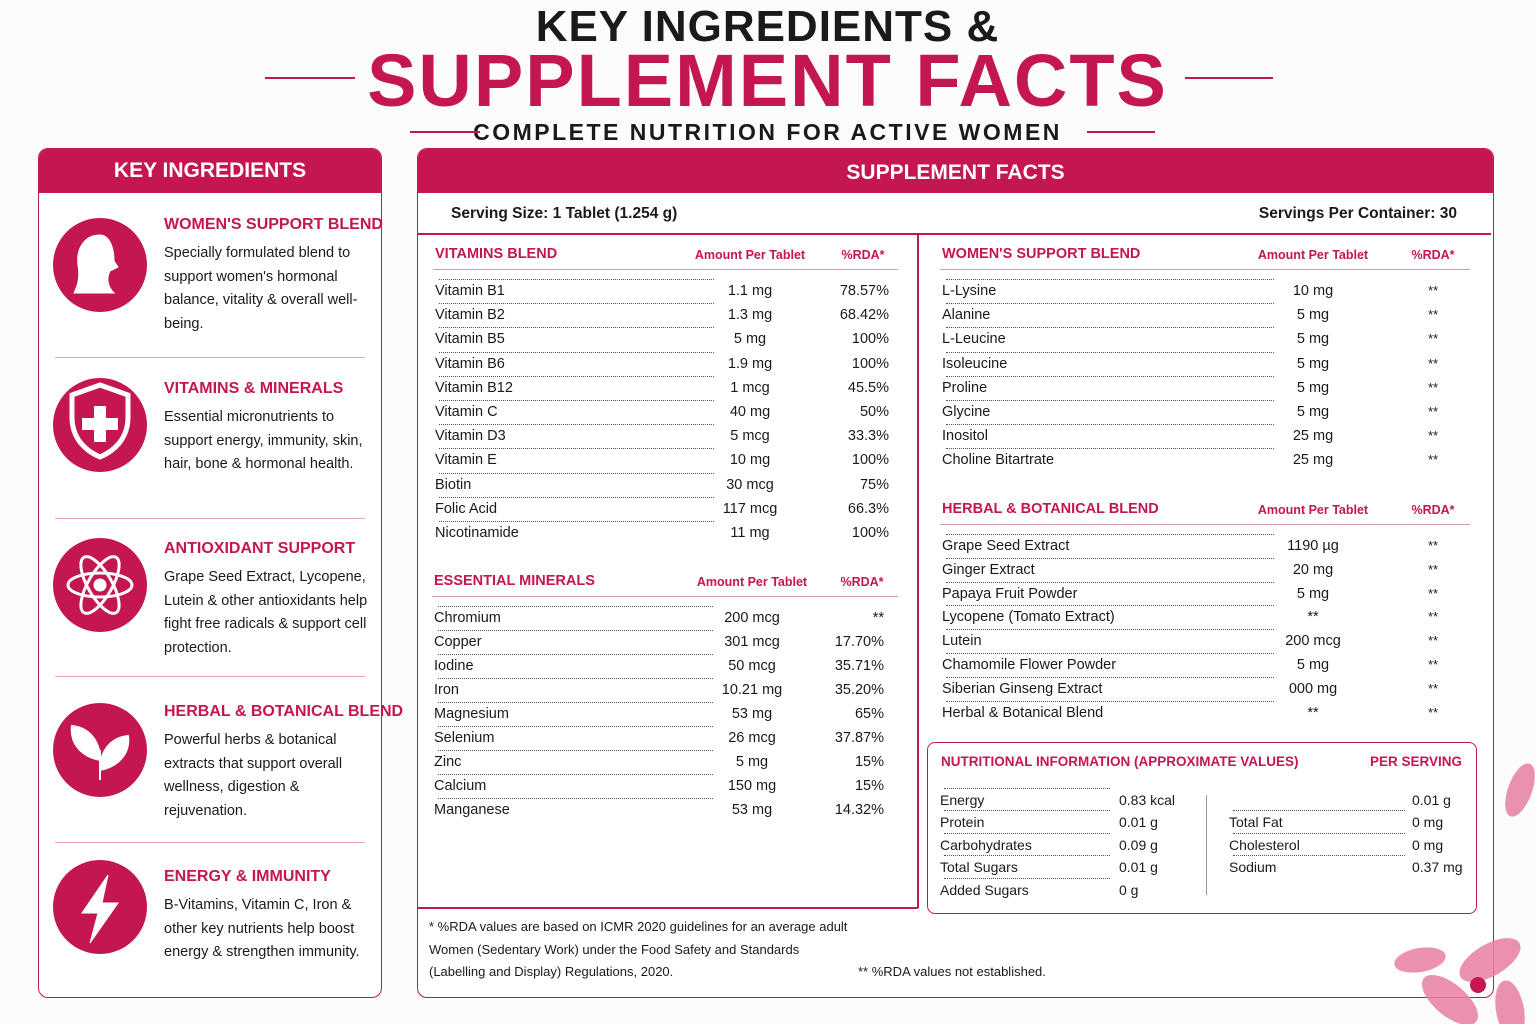  I want to click on fact-row: Inositol, so click(1110, 436).